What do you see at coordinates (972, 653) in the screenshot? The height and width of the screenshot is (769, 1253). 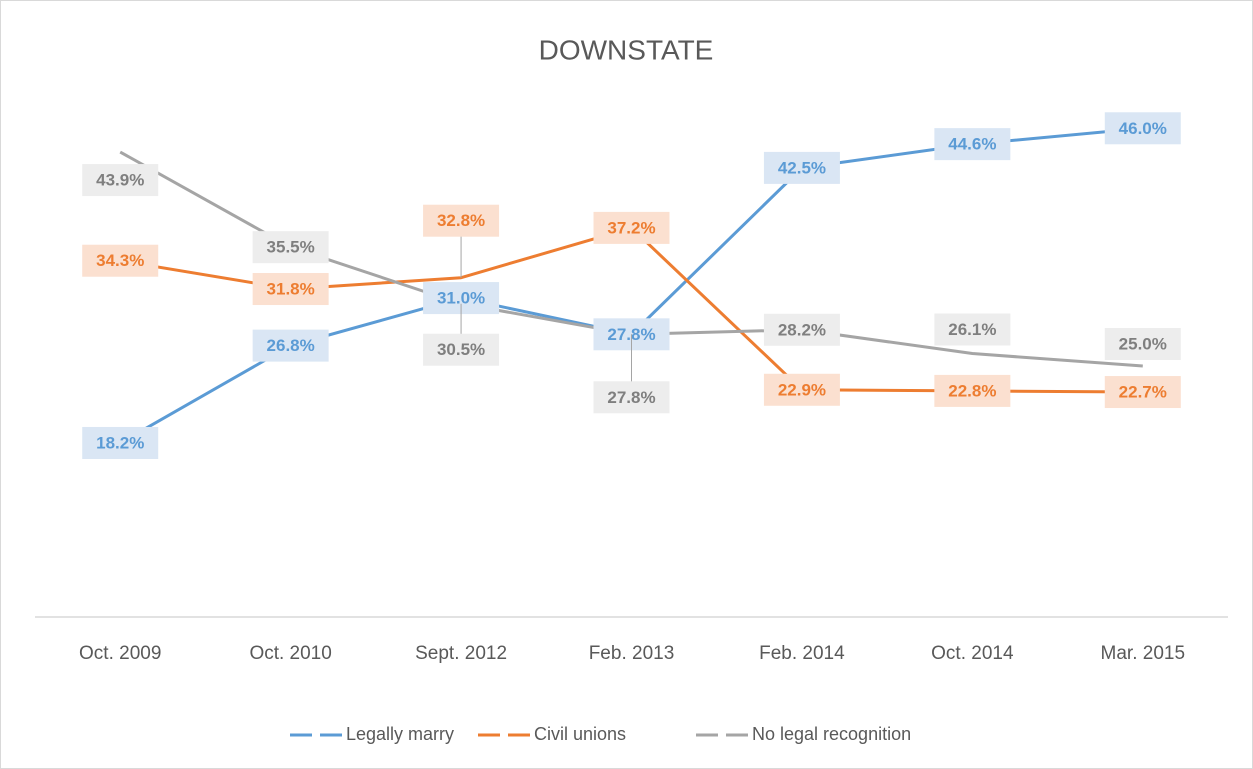 I see `x-tick-label: Oct. 2014` at bounding box center [972, 653].